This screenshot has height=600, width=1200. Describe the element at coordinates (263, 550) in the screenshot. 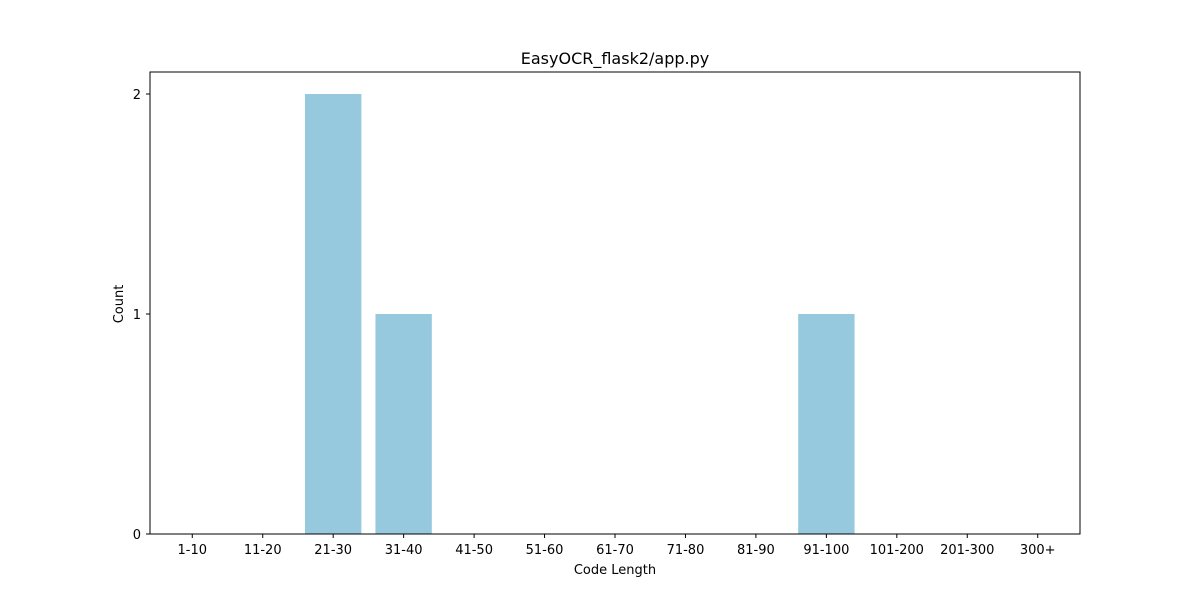

I see `x-tick-label: 11-20` at that location.